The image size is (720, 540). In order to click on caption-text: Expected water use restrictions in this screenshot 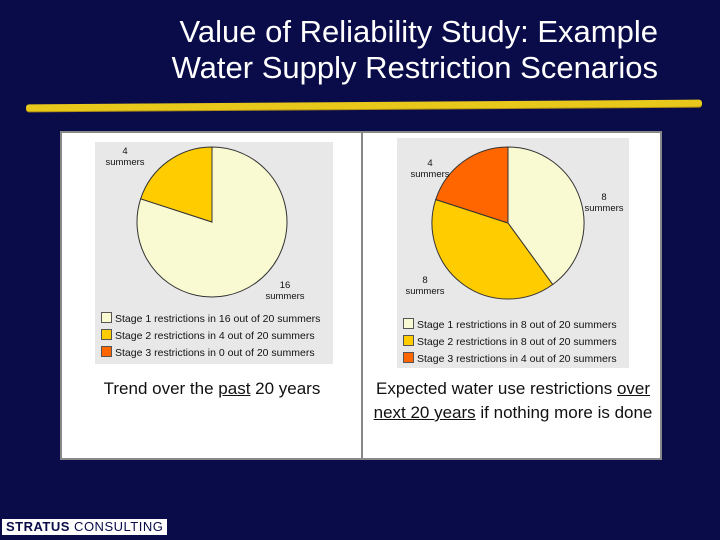, I will do `click(496, 388)`.